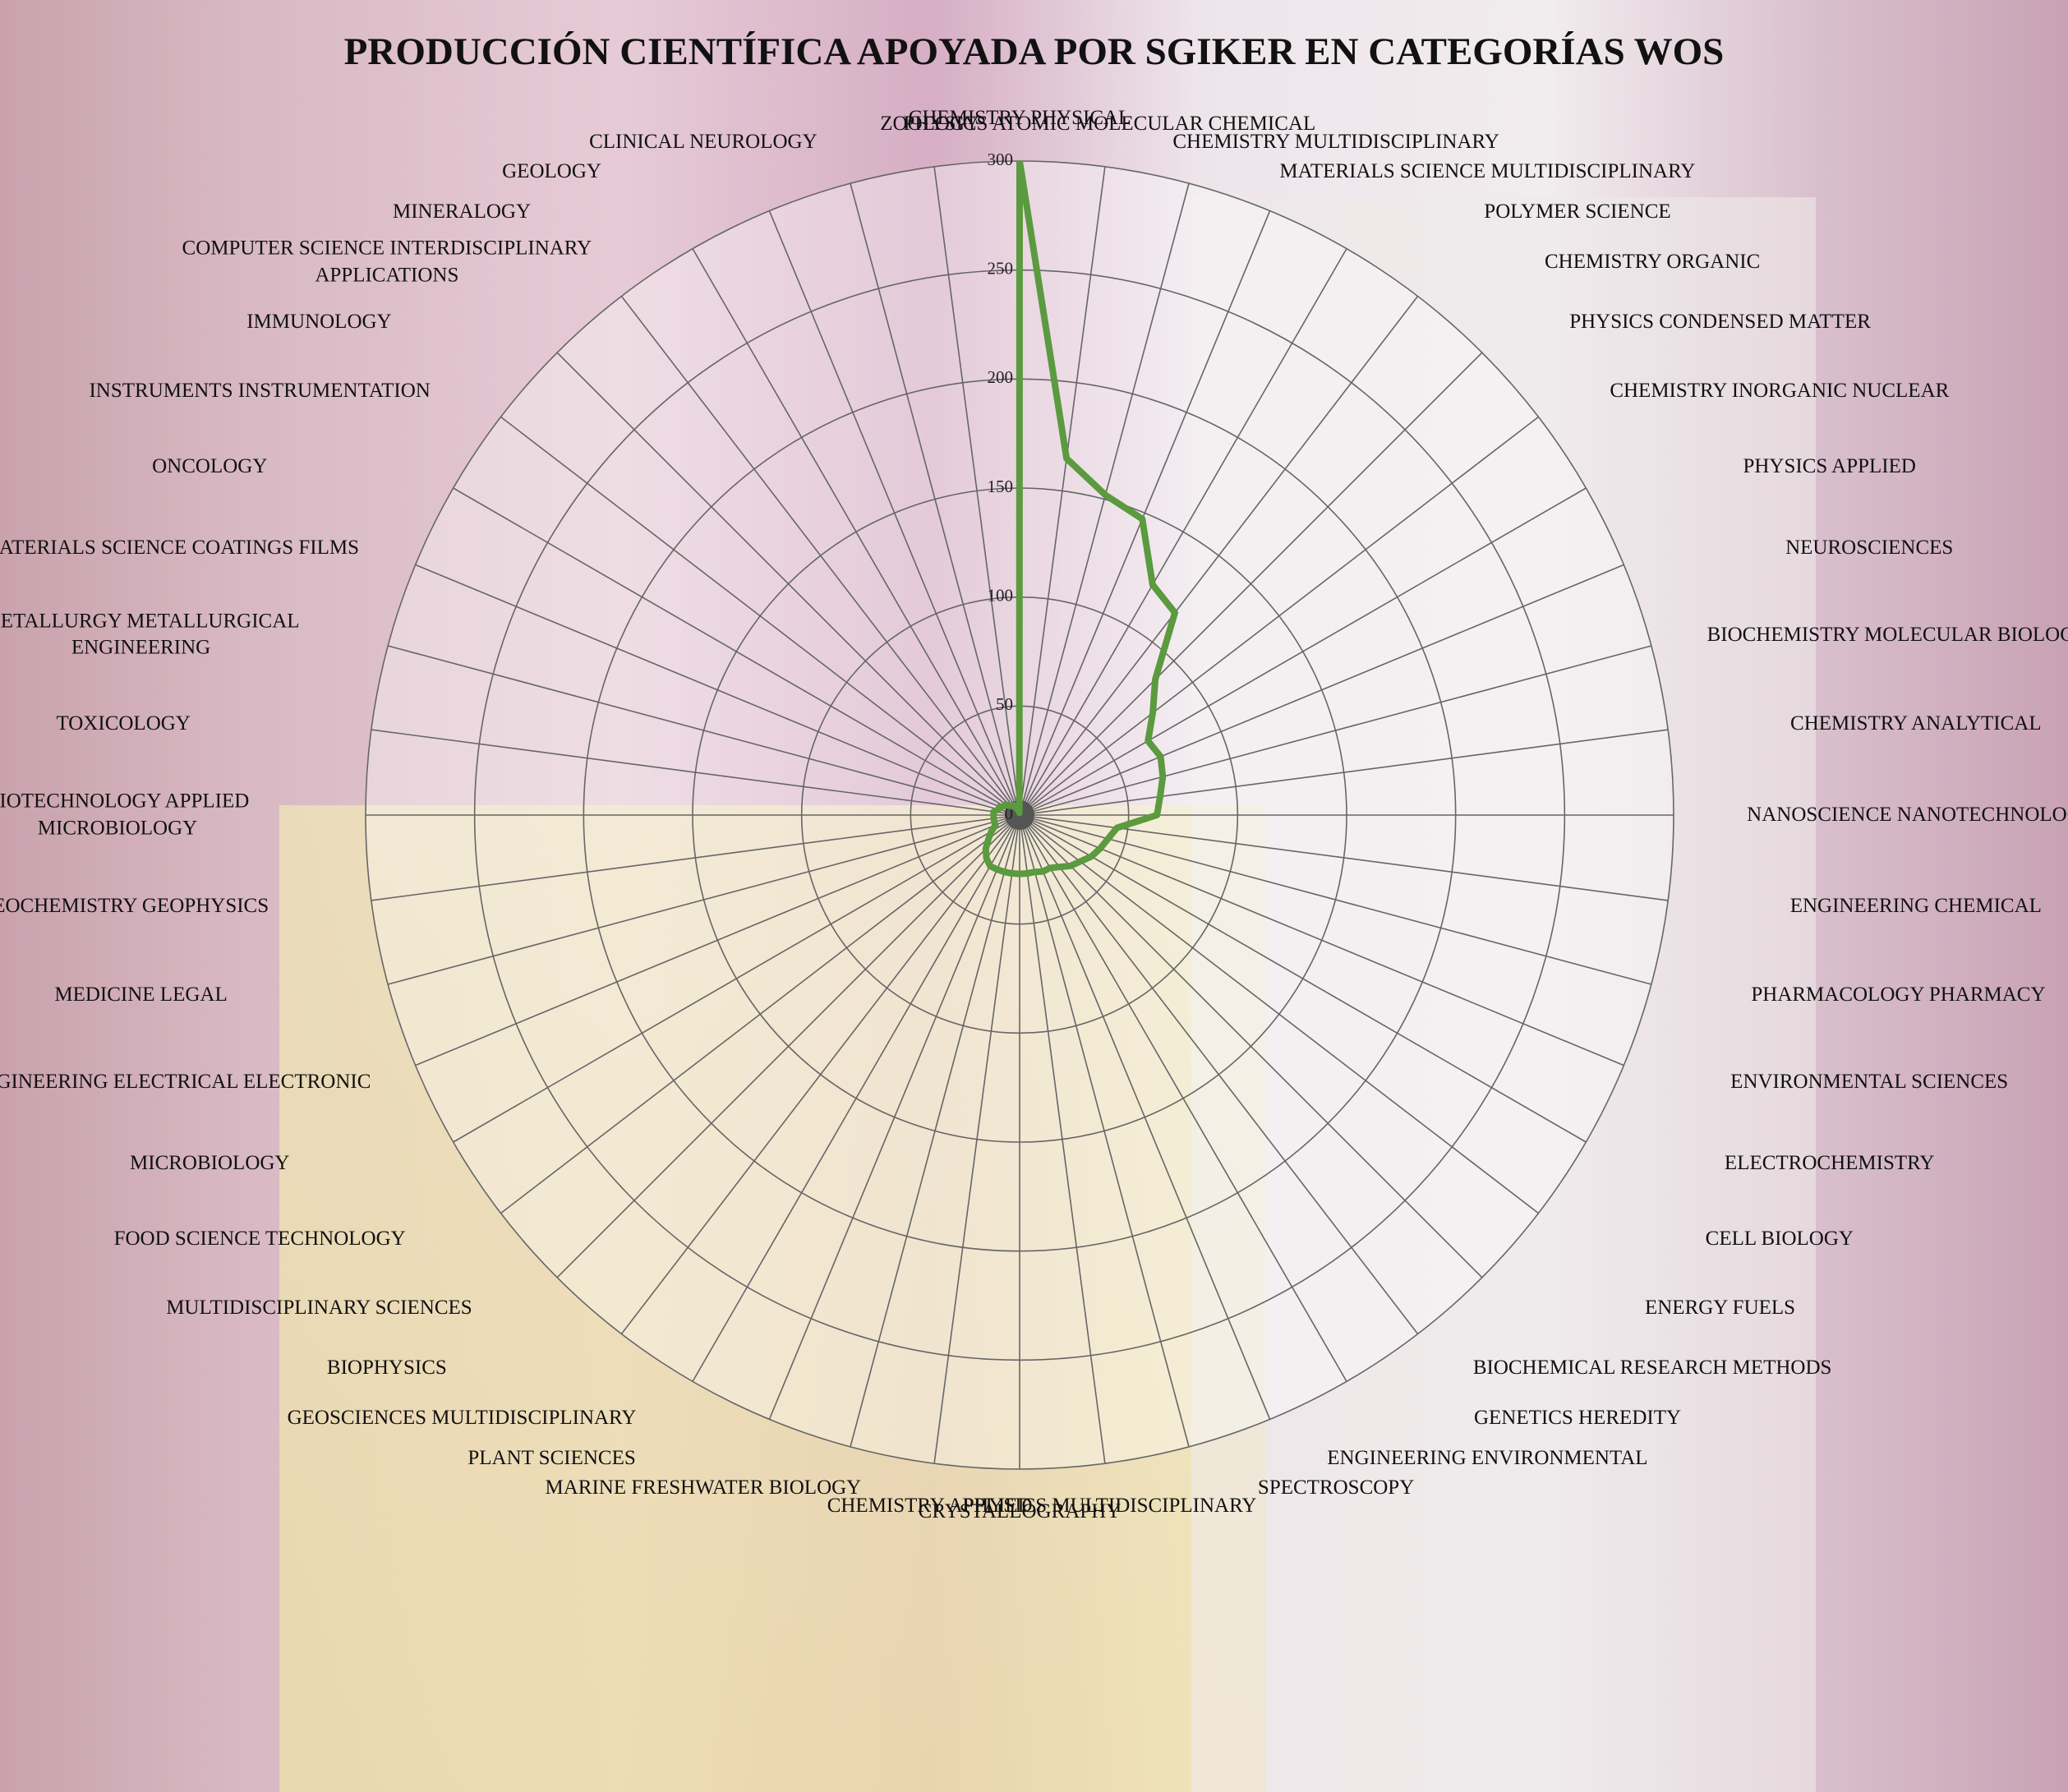 The width and height of the screenshot is (2068, 1792). What do you see at coordinates (1487, 1458) in the screenshot?
I see `category-label: ENGINEERING ENVIRONMENTAL` at bounding box center [1487, 1458].